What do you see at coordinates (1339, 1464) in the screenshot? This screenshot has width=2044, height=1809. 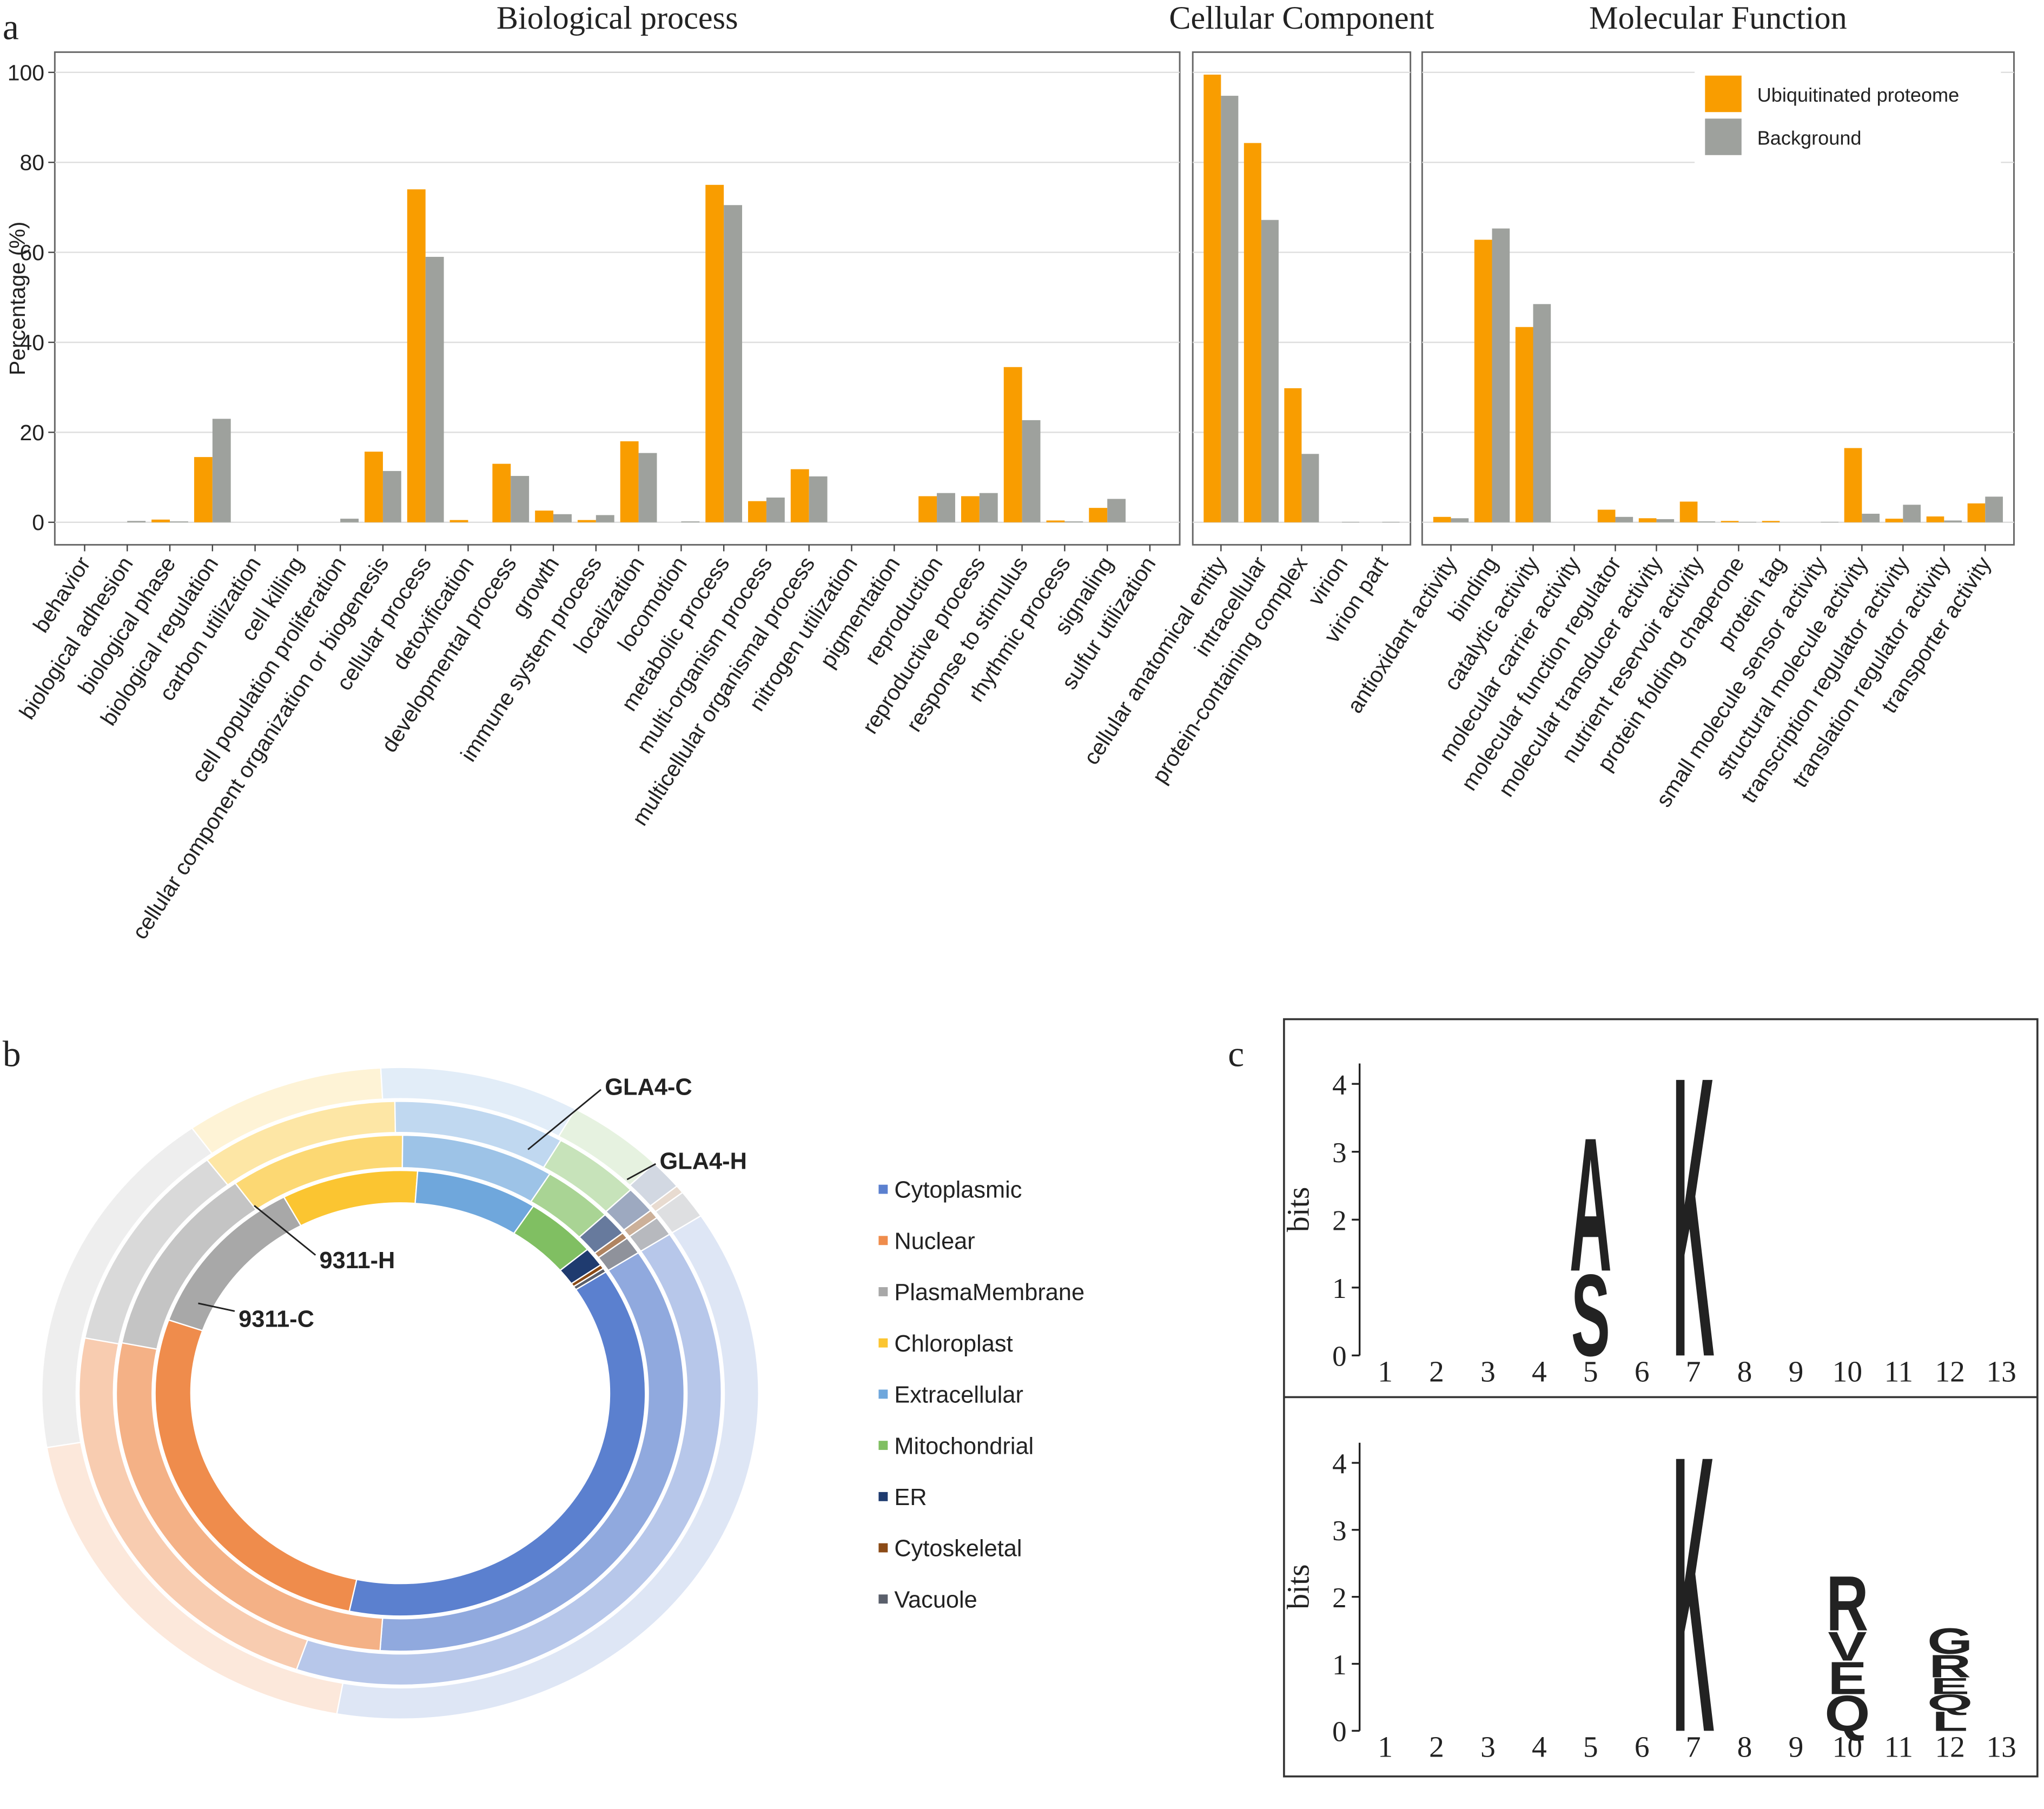 I see `y-tick-label: 4` at bounding box center [1339, 1464].